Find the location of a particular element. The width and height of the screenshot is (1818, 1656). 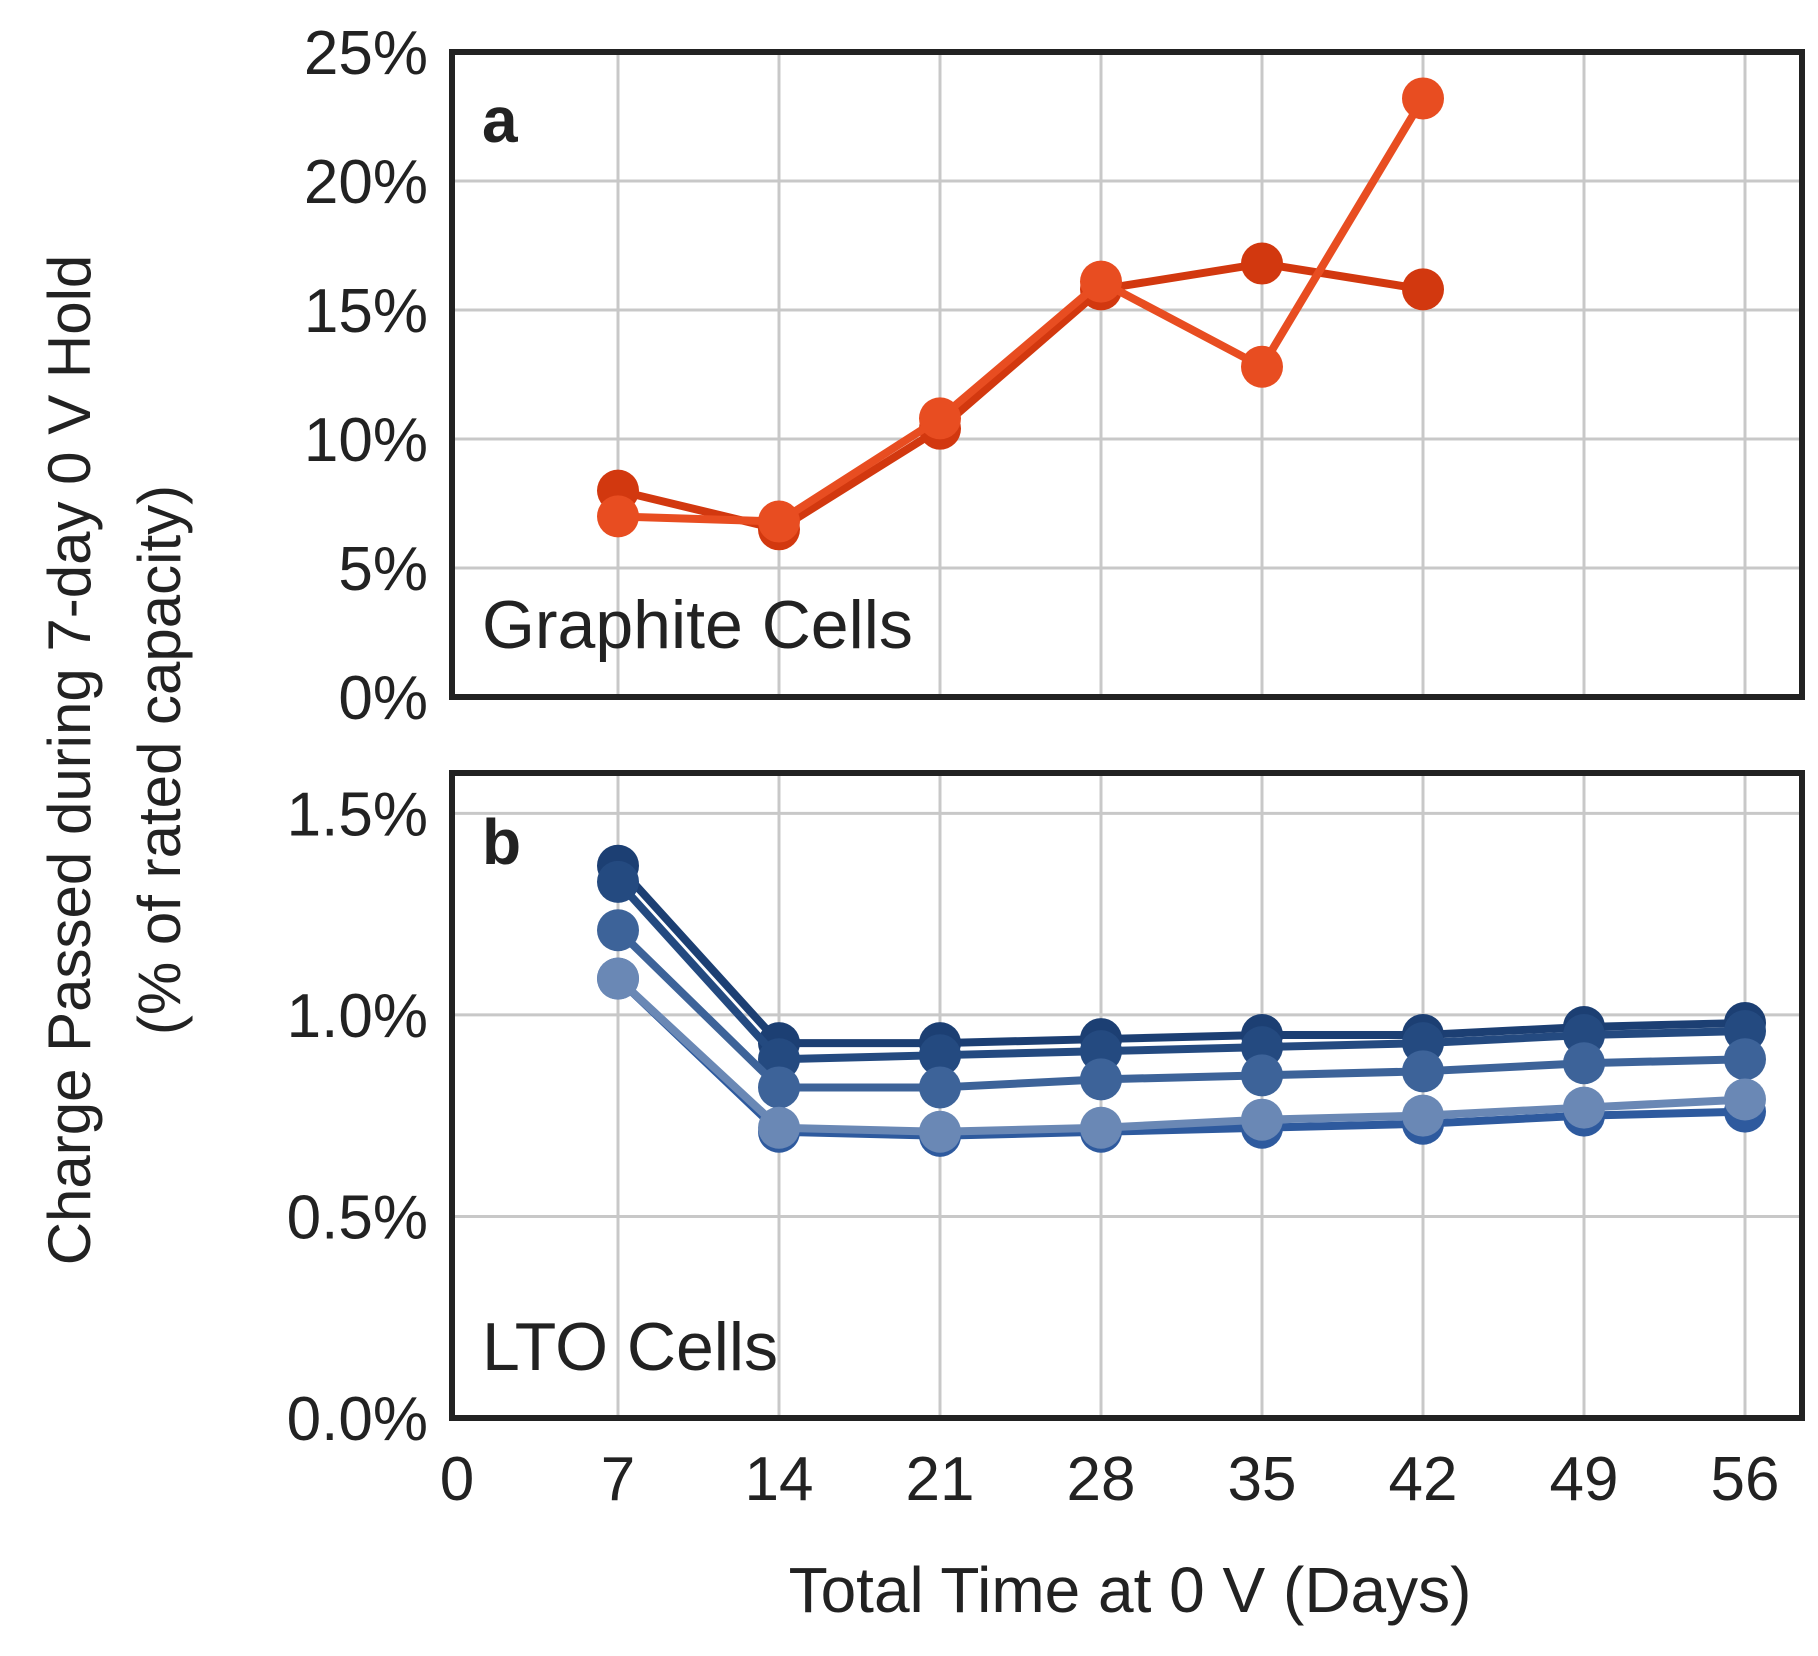

panel-a-series is located at coordinates (1020, 314).